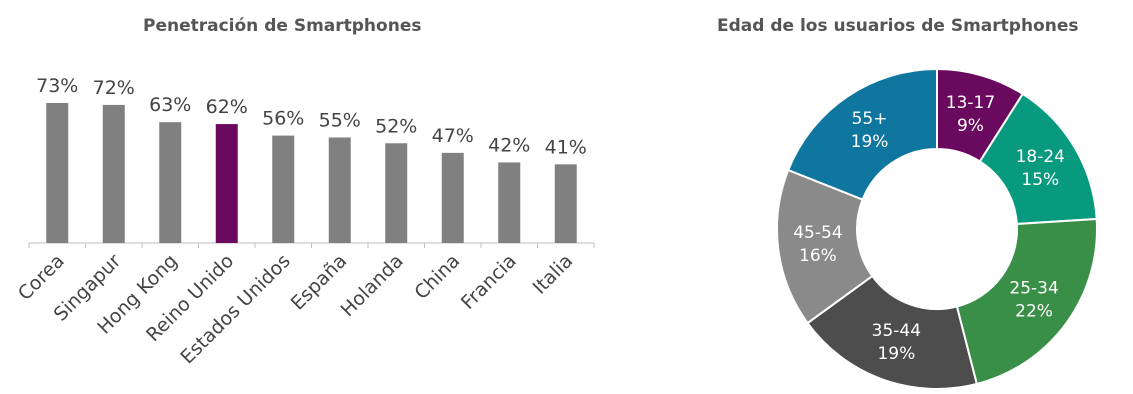 The height and width of the screenshot is (394, 1133). What do you see at coordinates (227, 107) in the screenshot?
I see `bar-value-label: 62%` at bounding box center [227, 107].